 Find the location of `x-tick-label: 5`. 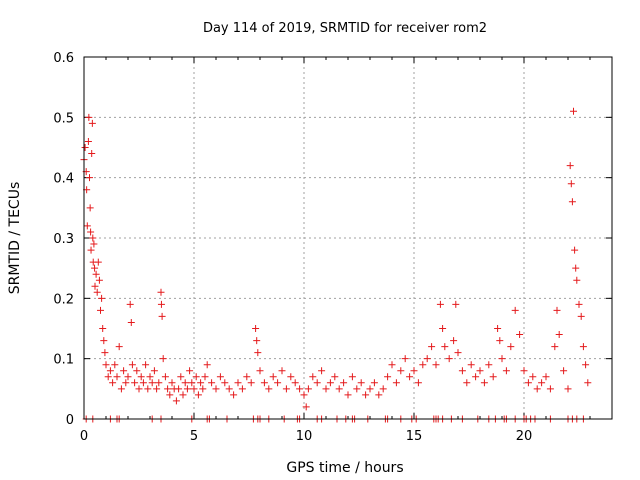

x-tick-label: 5 is located at coordinates (194, 436).